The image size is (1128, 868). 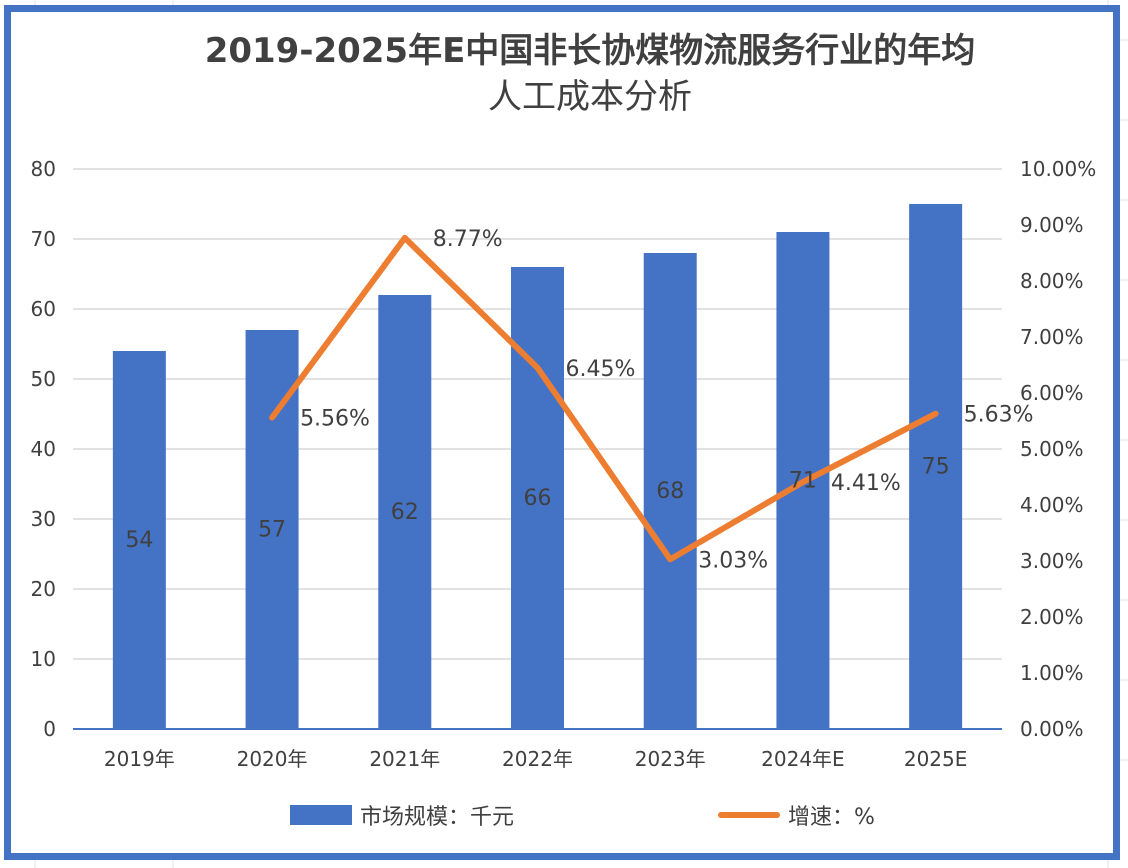 I want to click on chart-title: 2019-2025年E中国非长协煤物流服务行业的年均 人工成本分析, so click(x=590, y=74).